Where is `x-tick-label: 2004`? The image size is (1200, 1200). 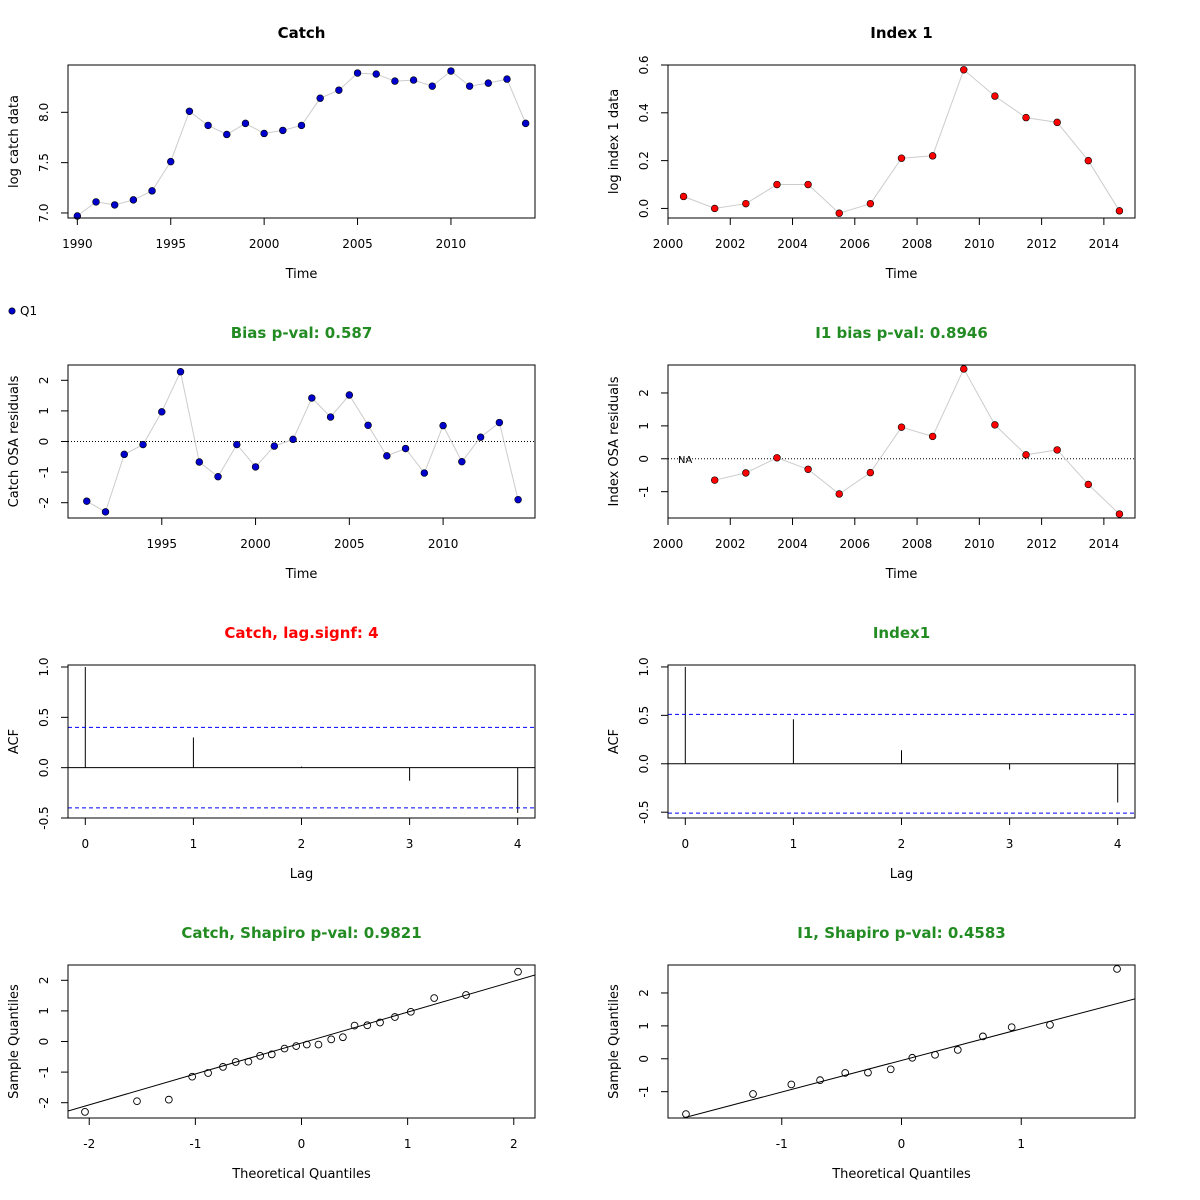
x-tick-label: 2004 is located at coordinates (792, 244).